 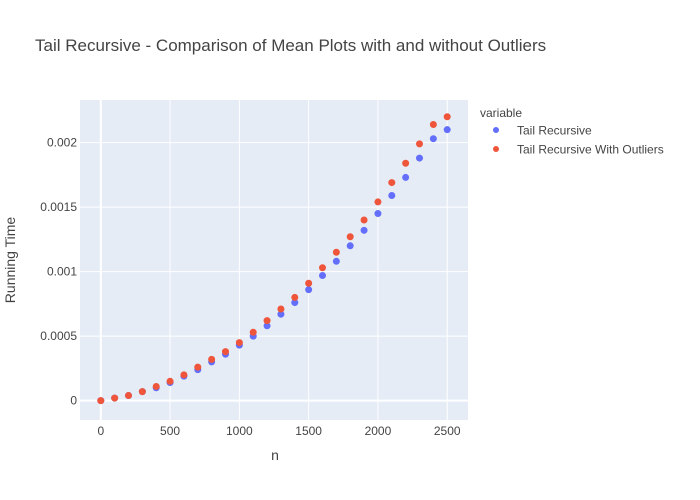 I want to click on x-tick-label: 1500, so click(x=308, y=431).